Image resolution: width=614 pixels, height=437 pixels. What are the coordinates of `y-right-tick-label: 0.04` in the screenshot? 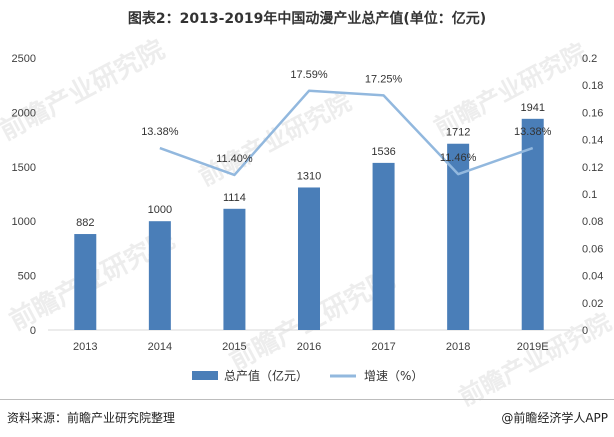 It's located at (592, 277).